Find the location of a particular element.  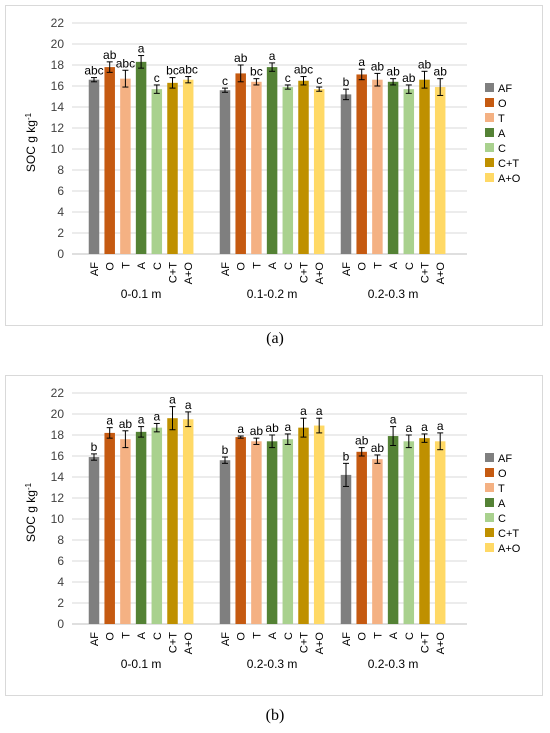

x-group-label: 0.1-0.2 m is located at coordinates (272, 294).